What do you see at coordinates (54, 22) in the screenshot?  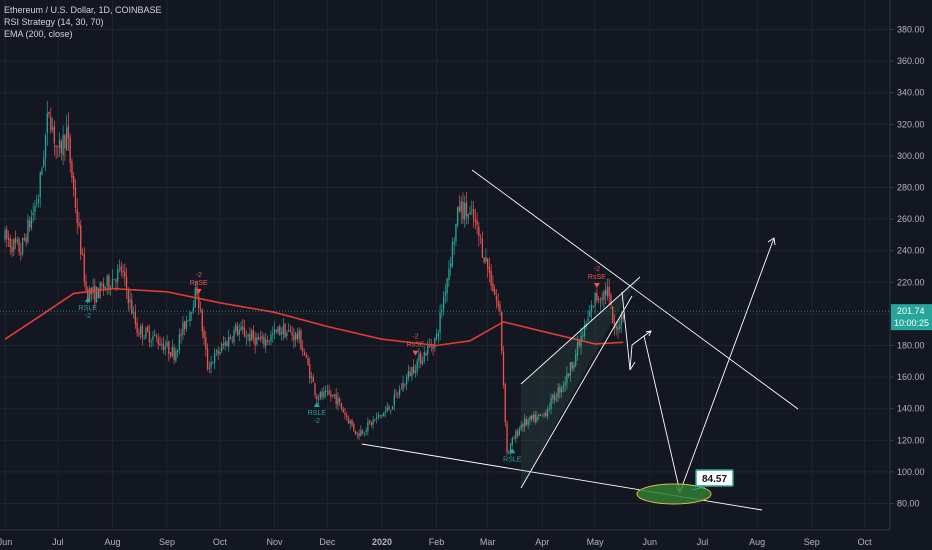 I see `rsi-strategy-label: RSI Strategy (14, 30, 70)` at bounding box center [54, 22].